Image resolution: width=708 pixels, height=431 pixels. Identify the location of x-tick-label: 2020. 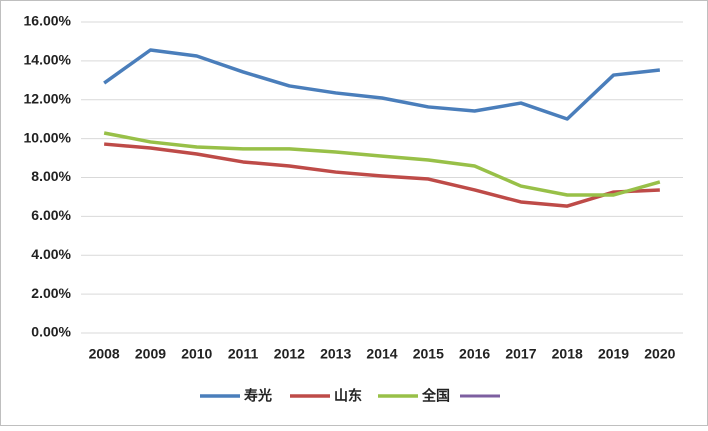
(659, 354).